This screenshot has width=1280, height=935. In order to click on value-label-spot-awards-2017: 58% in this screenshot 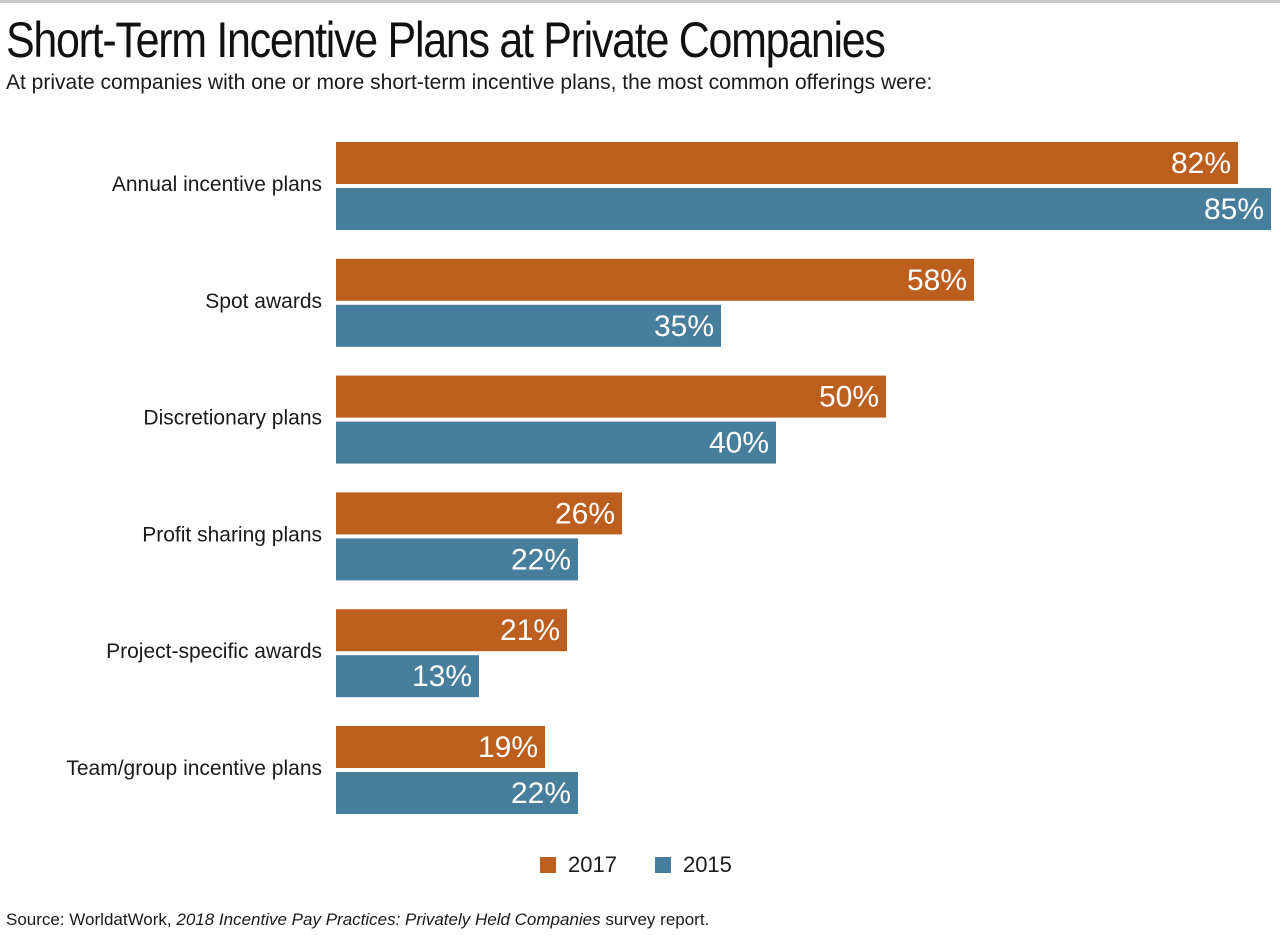, I will do `click(937, 280)`.